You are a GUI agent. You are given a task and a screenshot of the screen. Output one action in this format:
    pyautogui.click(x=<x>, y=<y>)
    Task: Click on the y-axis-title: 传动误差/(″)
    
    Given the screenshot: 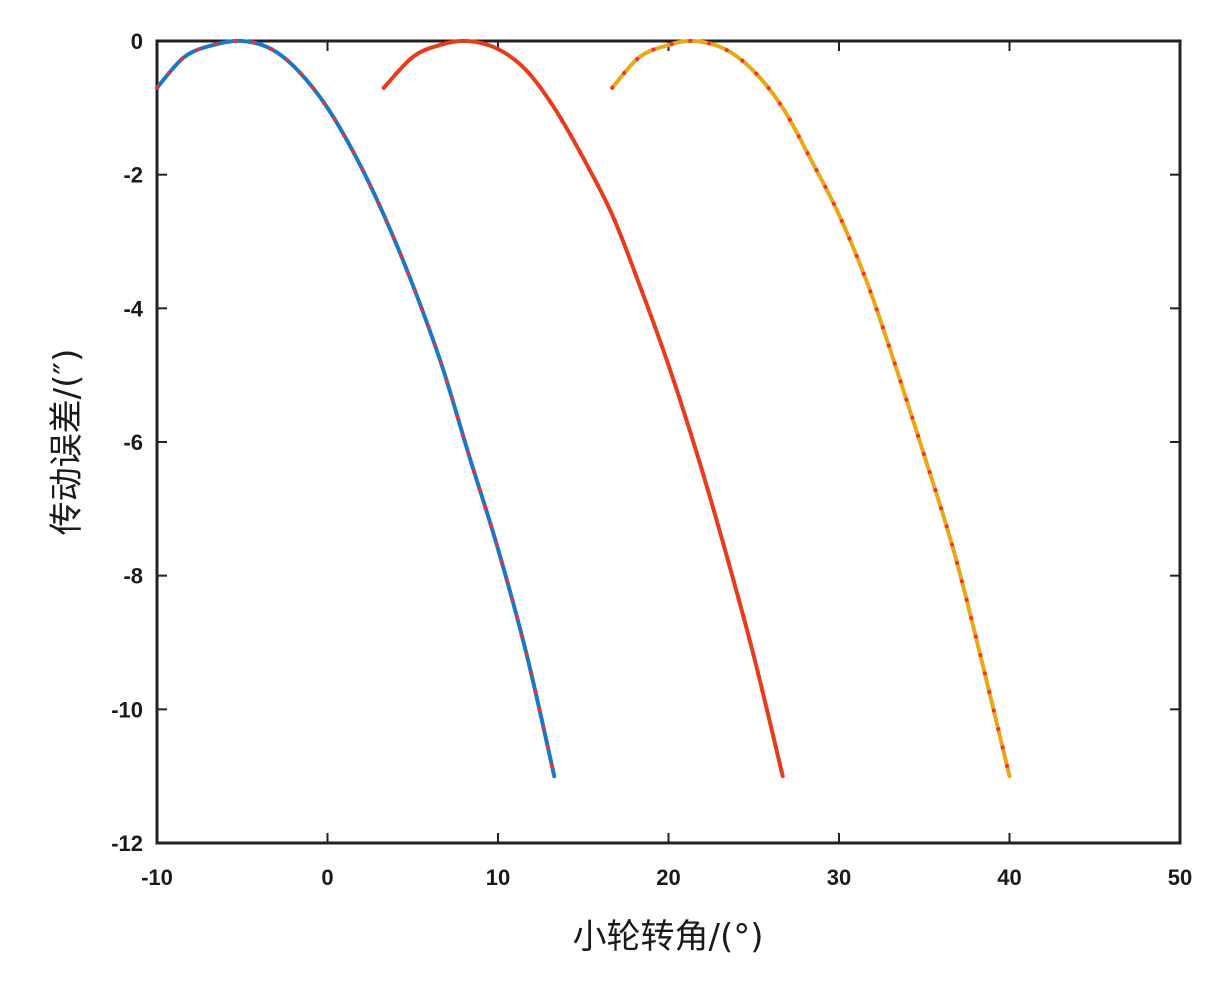 What is the action you would take?
    pyautogui.click(x=67, y=442)
    